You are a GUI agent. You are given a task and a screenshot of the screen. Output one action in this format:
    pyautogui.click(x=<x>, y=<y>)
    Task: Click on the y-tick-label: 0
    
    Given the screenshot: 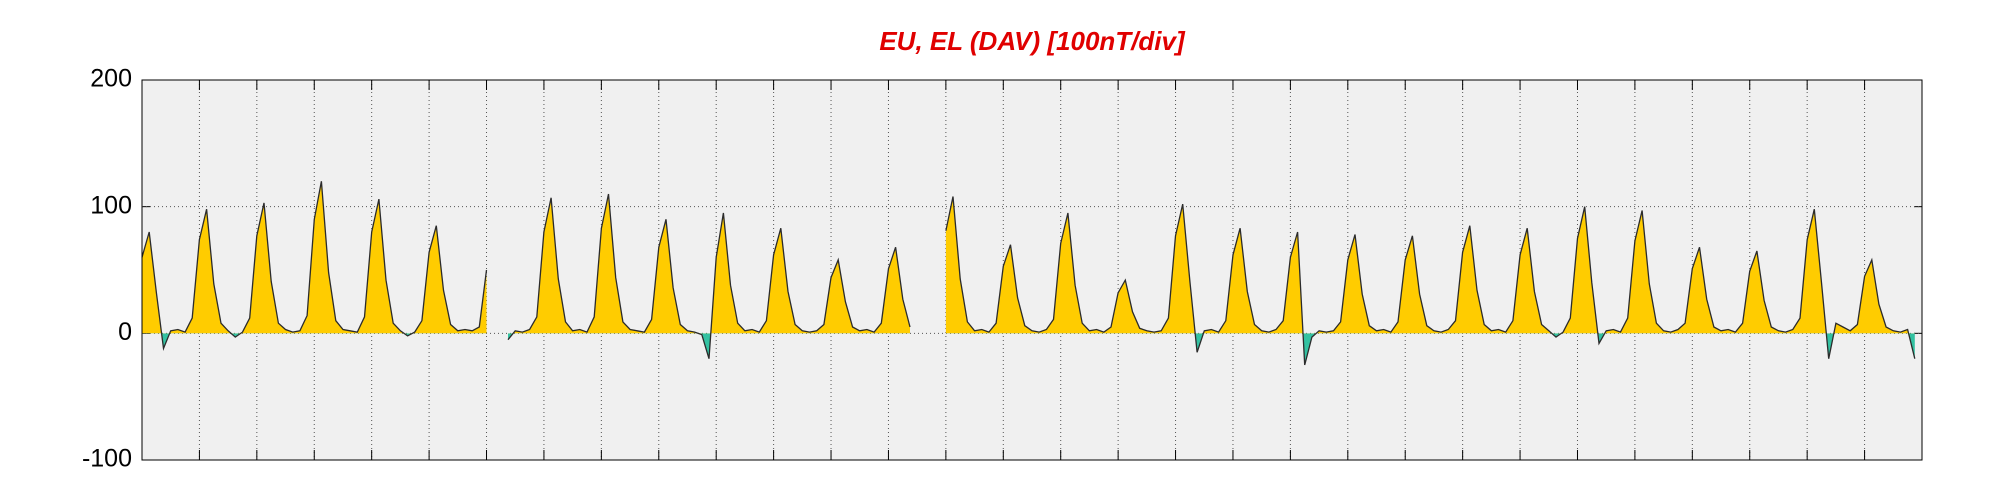 What is the action you would take?
    pyautogui.click(x=125, y=332)
    